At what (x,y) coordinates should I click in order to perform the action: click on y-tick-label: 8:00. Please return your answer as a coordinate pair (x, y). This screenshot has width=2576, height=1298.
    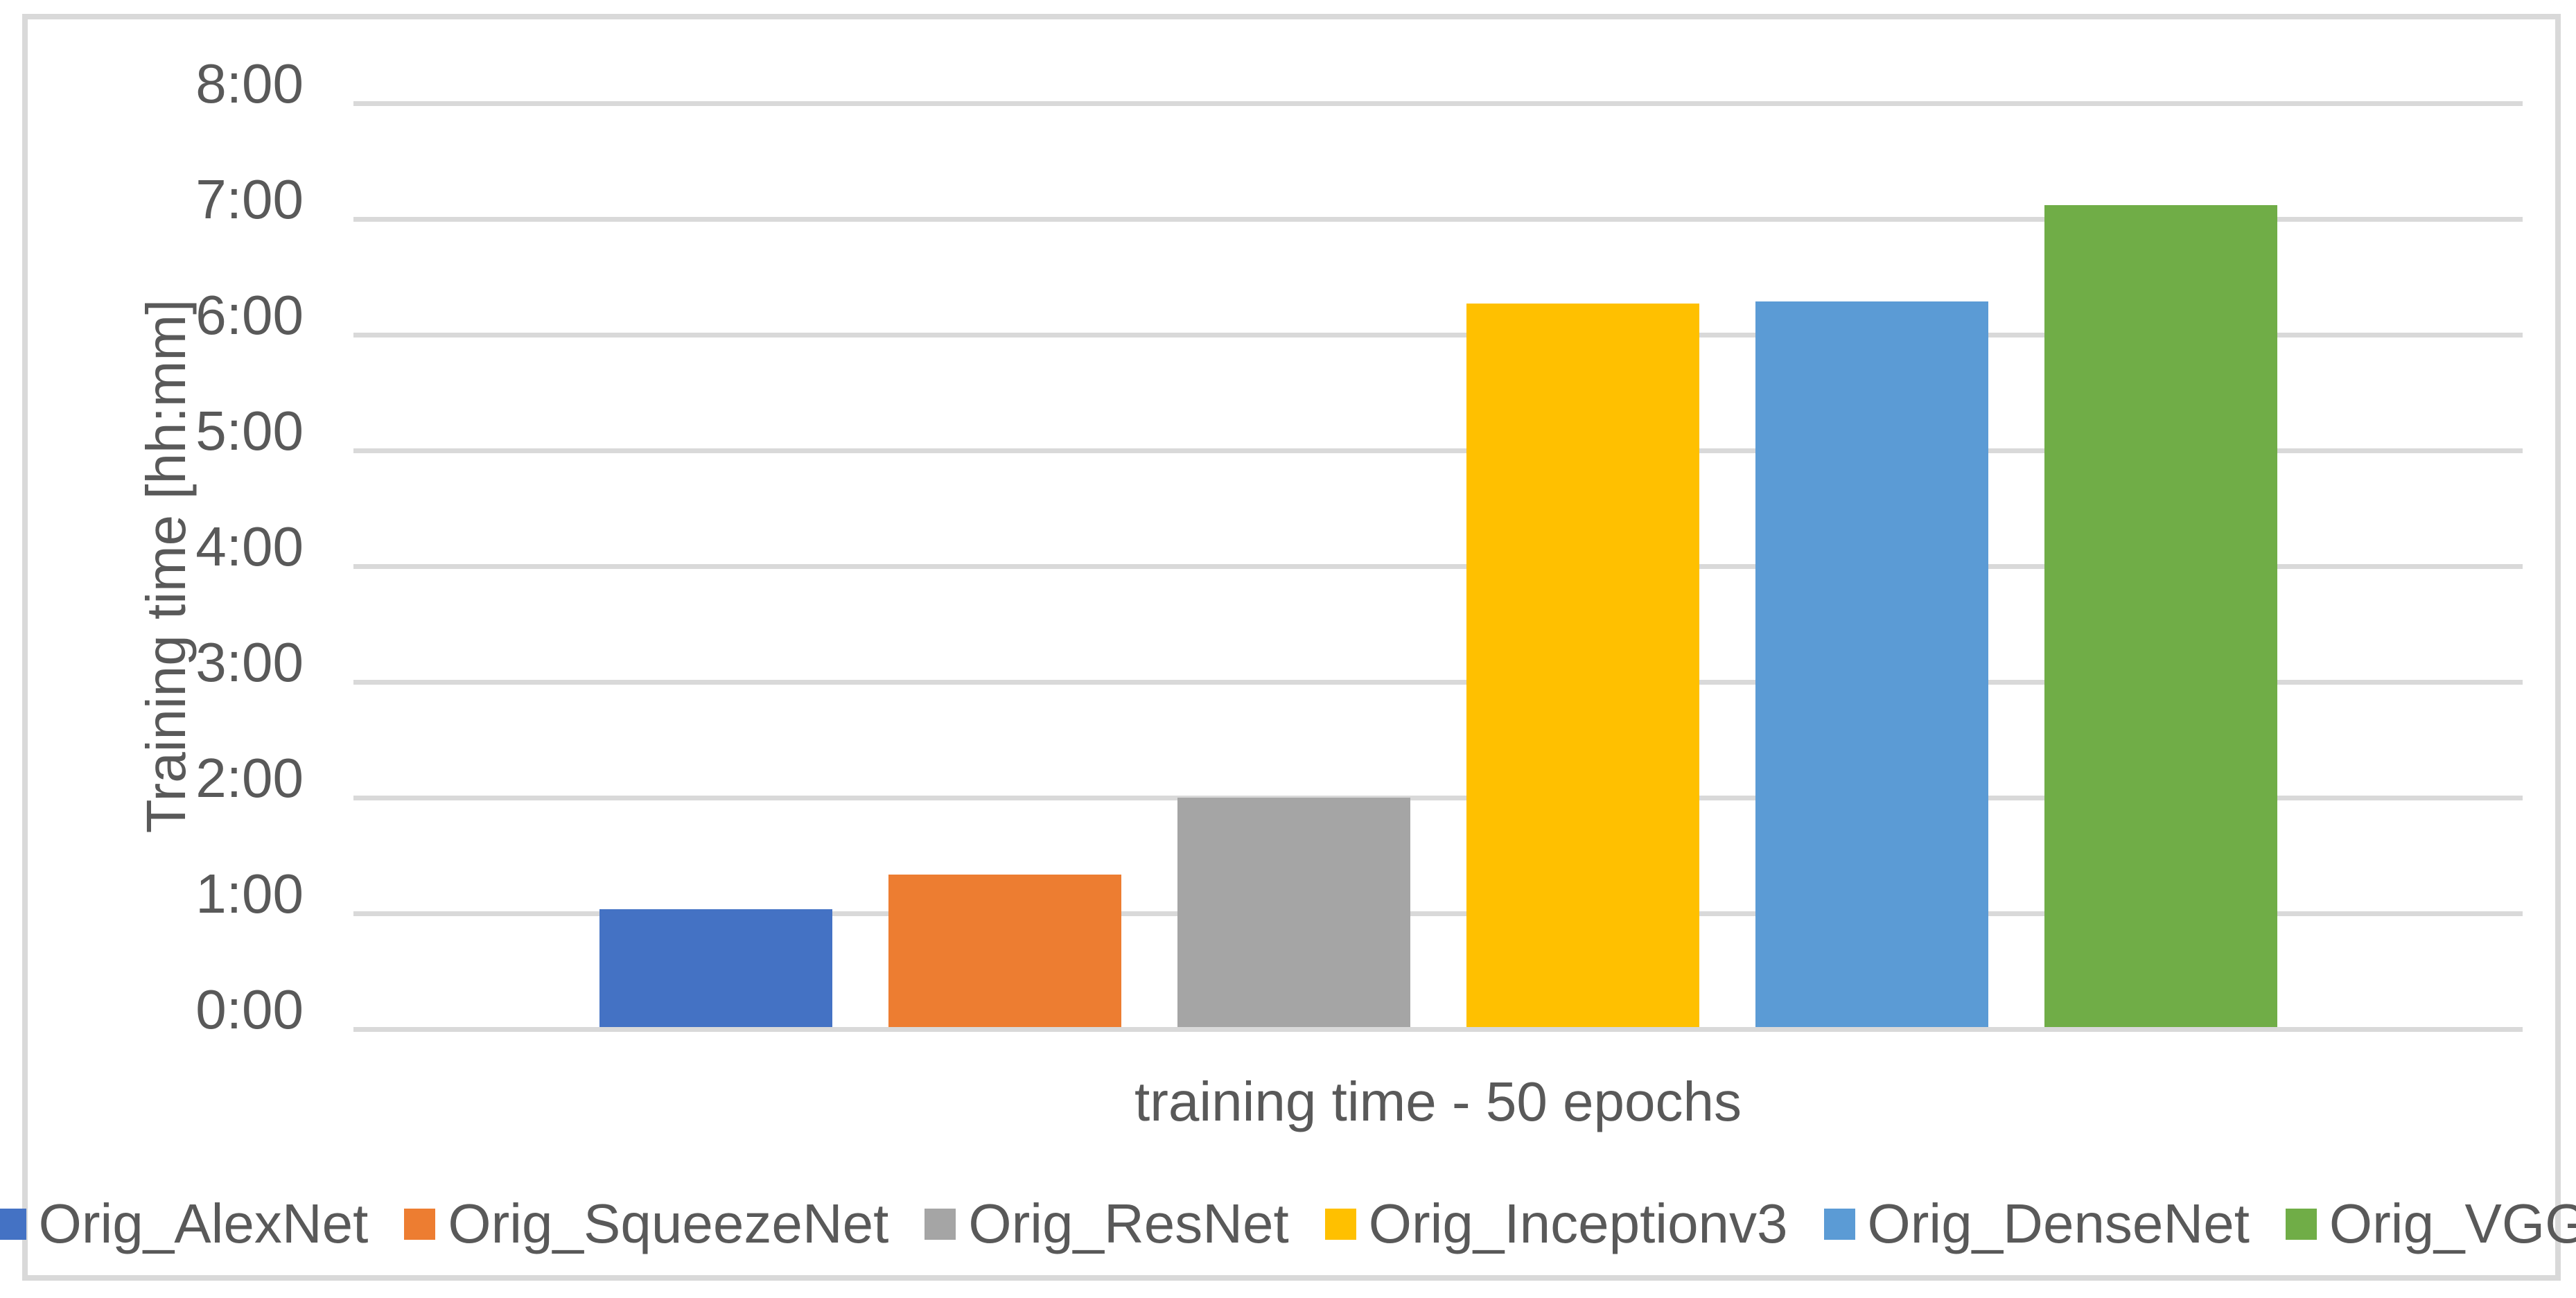
    Looking at the image, I should click on (249, 84).